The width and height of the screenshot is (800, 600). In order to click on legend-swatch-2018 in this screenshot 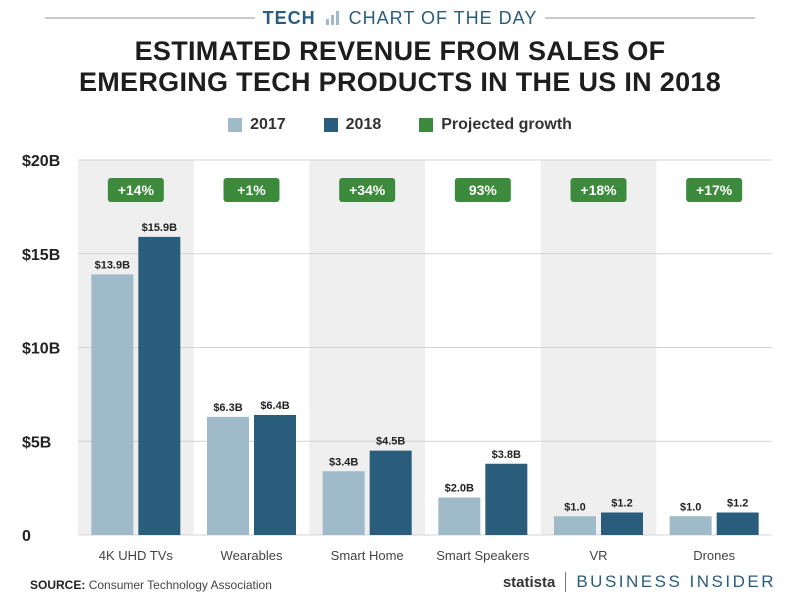, I will do `click(330, 125)`.